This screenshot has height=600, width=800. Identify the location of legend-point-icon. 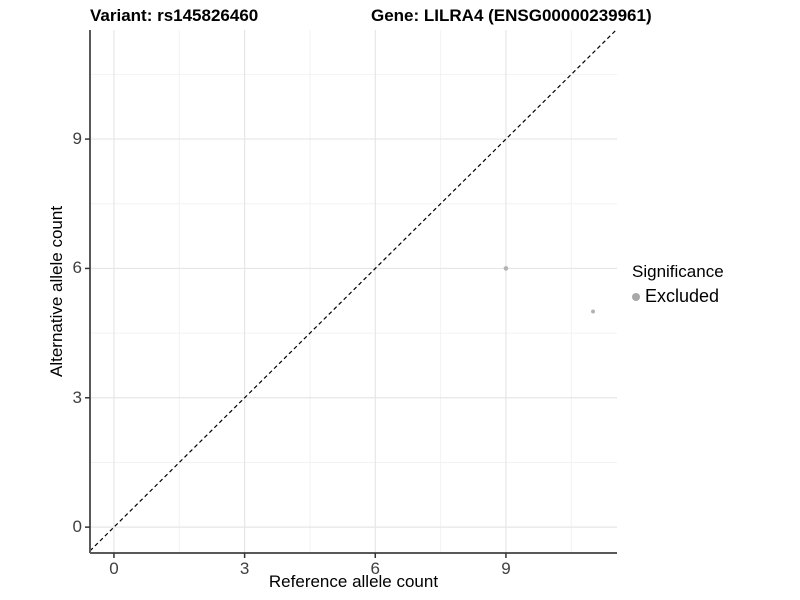
(636, 296).